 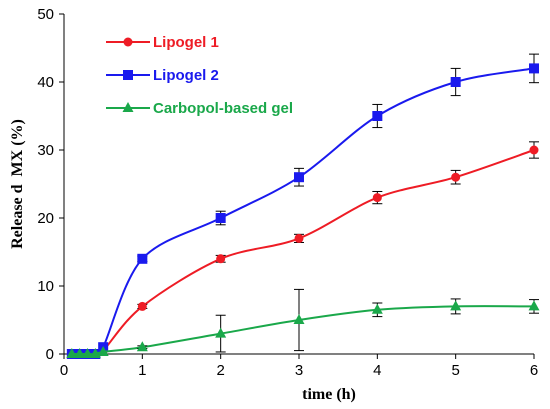 I want to click on legend-item-0: Lipogel 1, so click(x=162, y=42).